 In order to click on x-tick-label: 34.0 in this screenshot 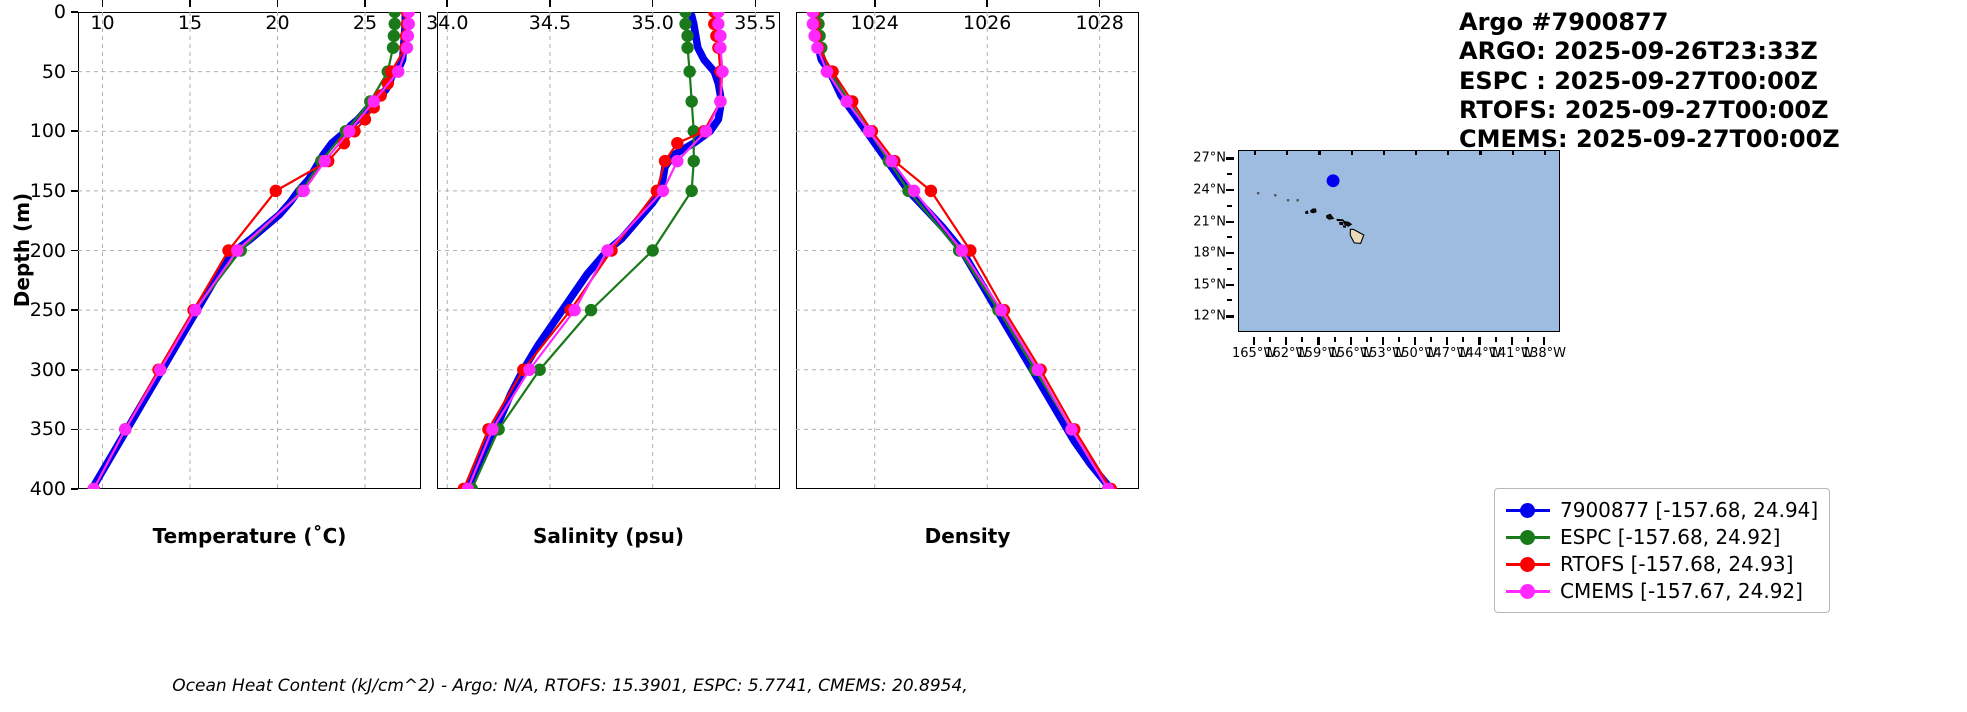, I will do `click(447, 23)`.